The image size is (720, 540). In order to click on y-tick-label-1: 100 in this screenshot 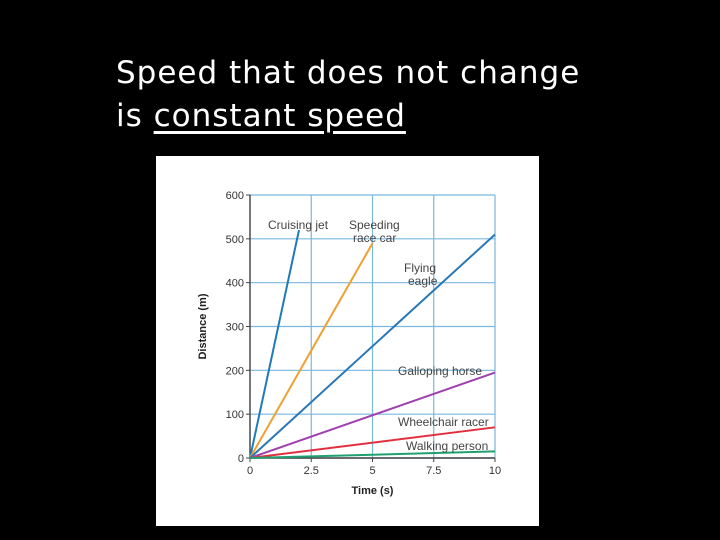, I will do `click(235, 415)`.